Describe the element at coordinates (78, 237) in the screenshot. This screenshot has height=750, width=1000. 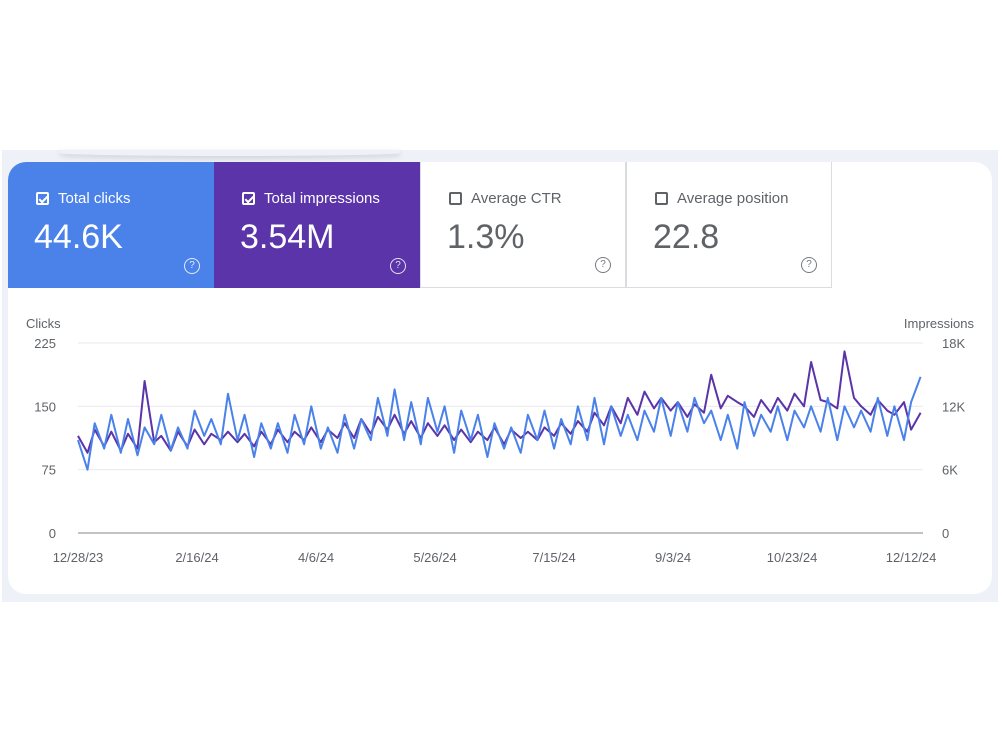
I see `metric-value: 44.6K` at that location.